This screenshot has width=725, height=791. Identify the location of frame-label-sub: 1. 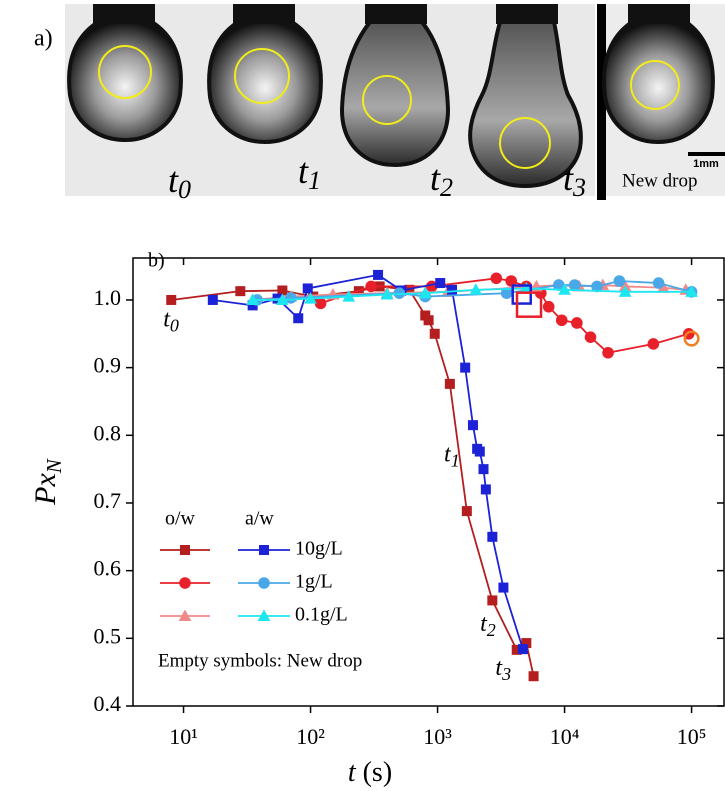
(314, 180).